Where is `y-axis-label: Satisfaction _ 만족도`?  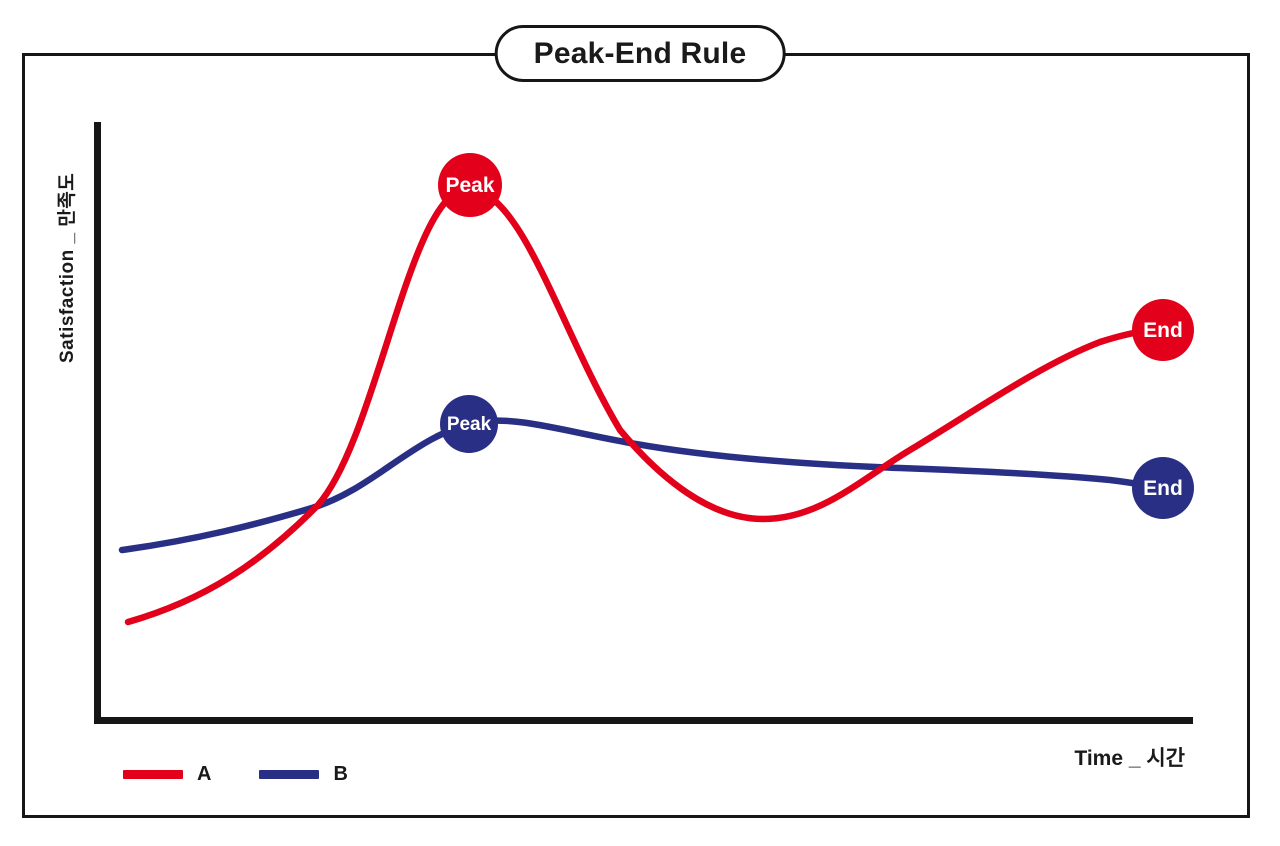 y-axis-label: Satisfaction _ 만족도 is located at coordinates (67, 267).